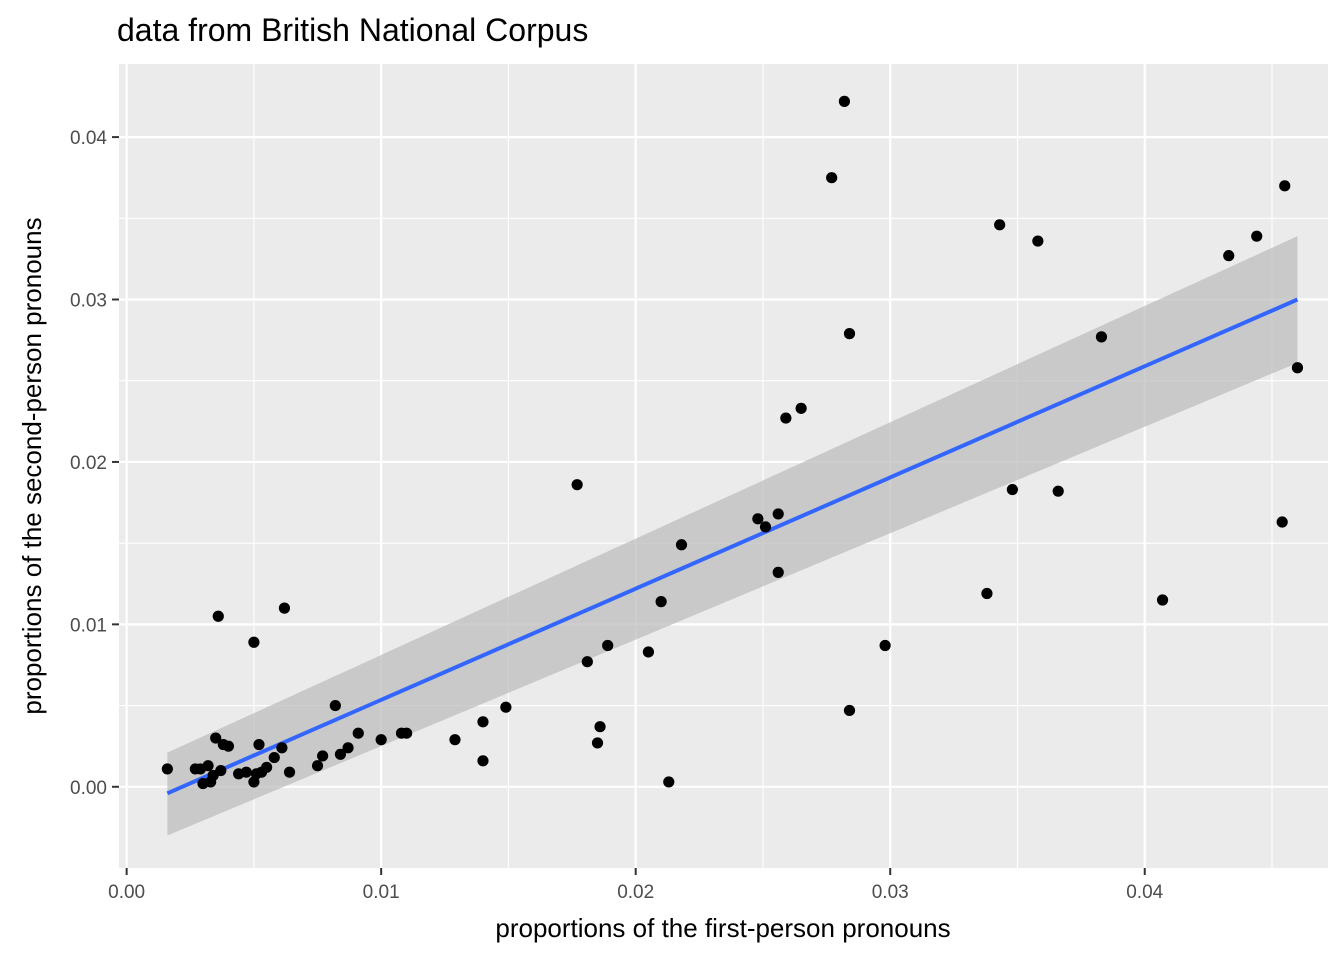 The height and width of the screenshot is (960, 1344). What do you see at coordinates (722, 928) in the screenshot?
I see `x-axis-title: proportions of the first-person pronouns` at bounding box center [722, 928].